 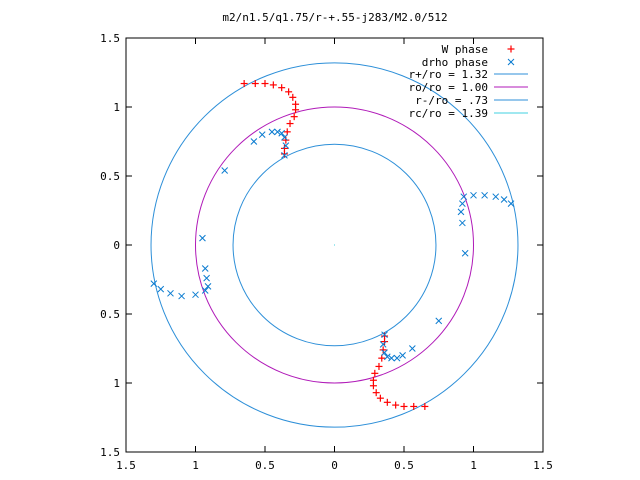 I want to click on legend-label-rc: rc/ro = 1.39, so click(x=448, y=113).